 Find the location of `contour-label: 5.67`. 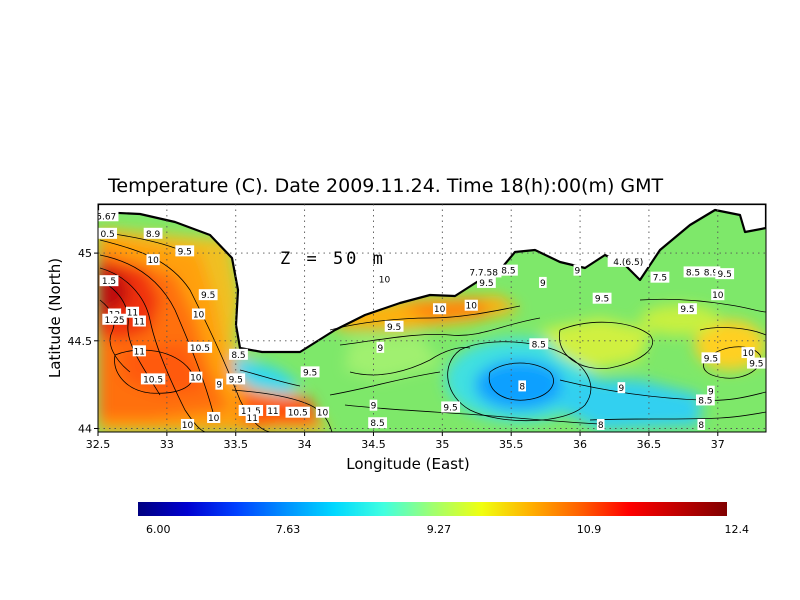

contour-label: 5.67 is located at coordinates (106, 217).